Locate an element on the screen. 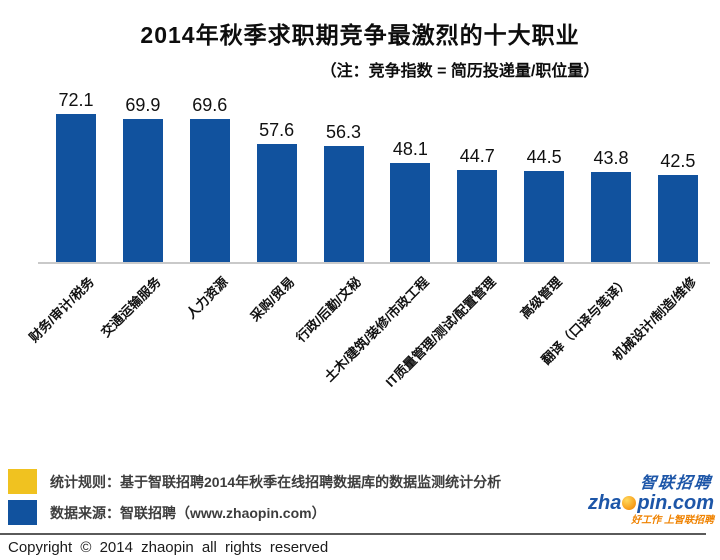  bar-column: 57.6 is located at coordinates (277, 174).